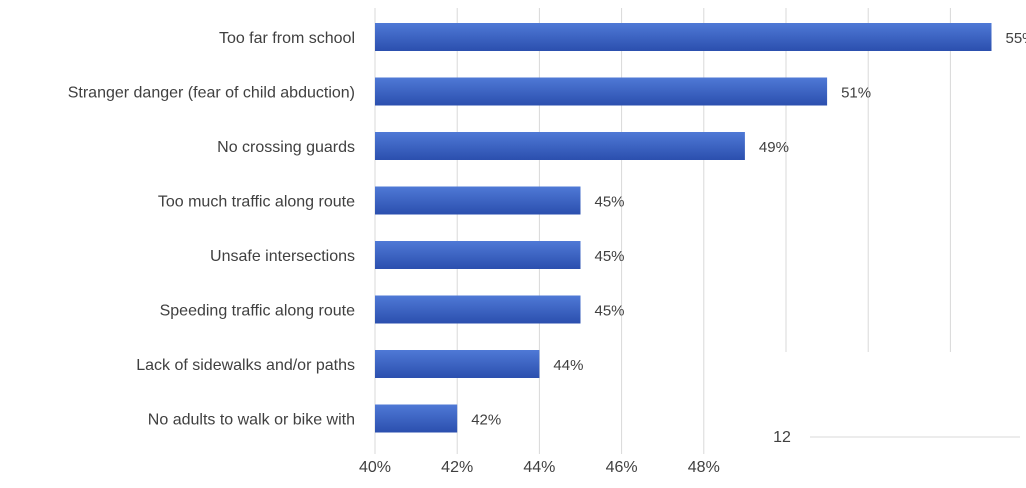 This screenshot has height=488, width=1026. What do you see at coordinates (258, 311) in the screenshot?
I see `category-label: Speeding traffic along route` at bounding box center [258, 311].